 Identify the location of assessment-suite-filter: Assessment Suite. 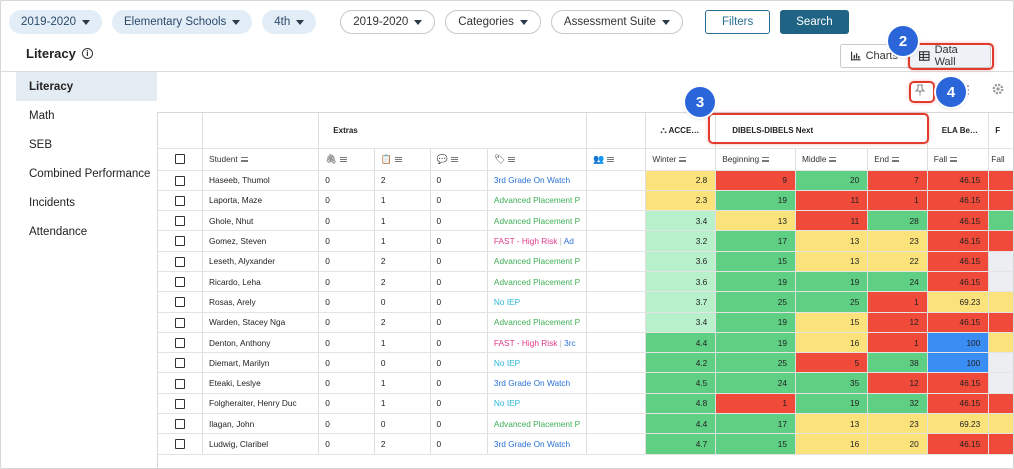
(616, 22).